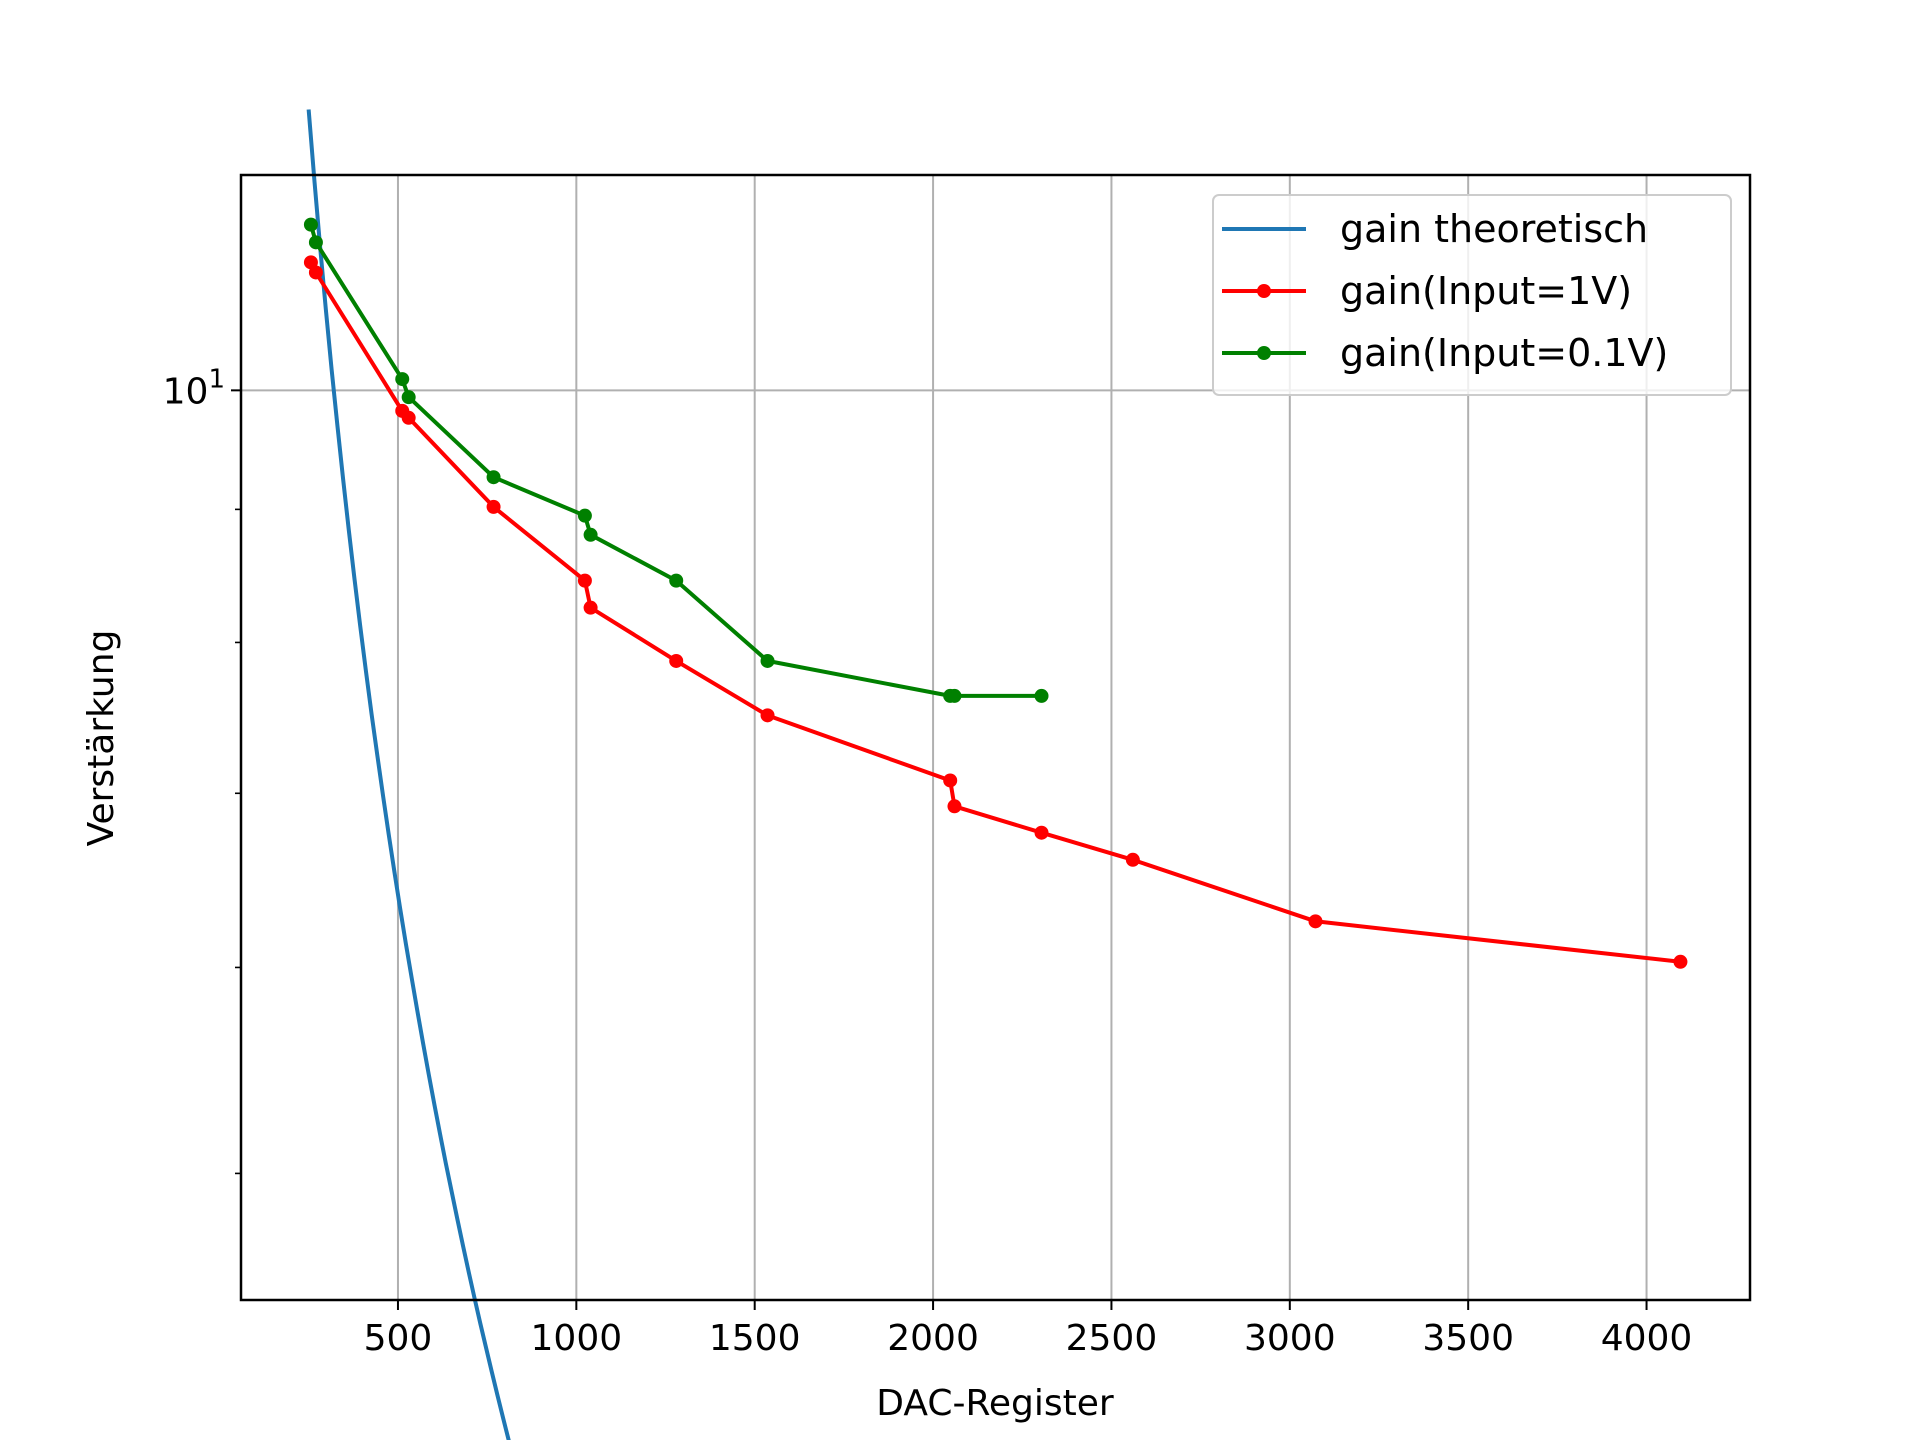 Image resolution: width=1920 pixels, height=1444 pixels. Describe the element at coordinates (1504, 353) in the screenshot. I see `legend-label-3: gain(Input=0.1V)` at that location.